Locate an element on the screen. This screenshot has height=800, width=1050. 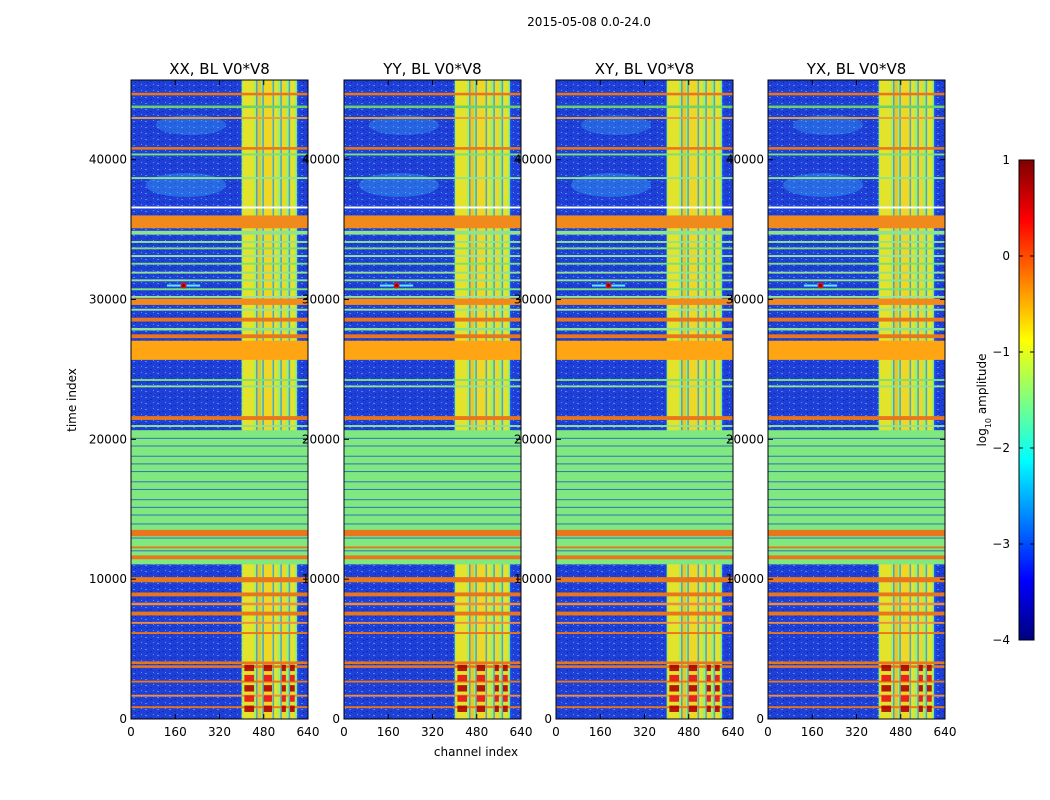
x-tick-label: 0 is located at coordinates (344, 732).